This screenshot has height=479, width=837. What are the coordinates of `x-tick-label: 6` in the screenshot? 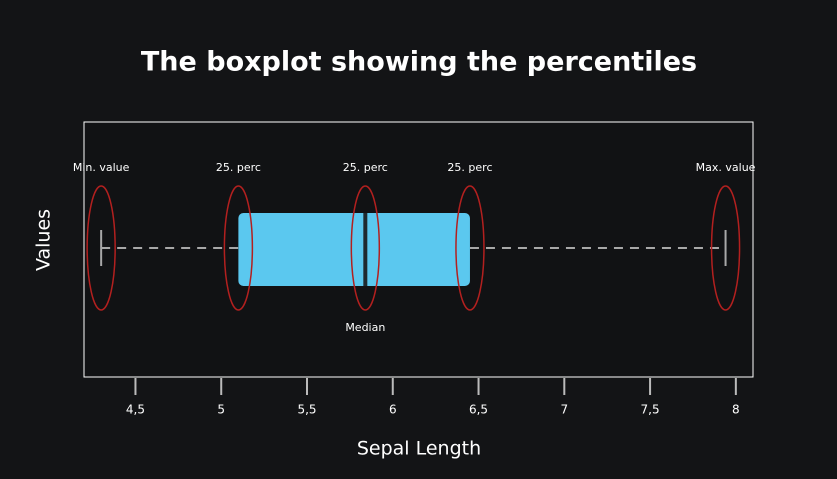 It's located at (393, 410).